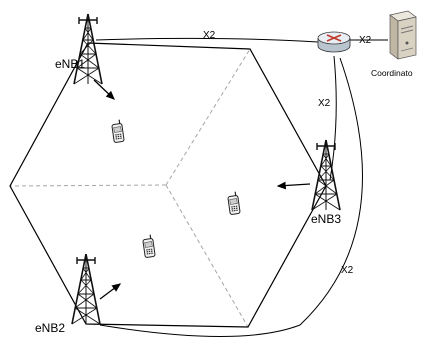 The width and height of the screenshot is (426, 349). What do you see at coordinates (365, 40) in the screenshot?
I see `x2-label-coordinator: X2` at bounding box center [365, 40].